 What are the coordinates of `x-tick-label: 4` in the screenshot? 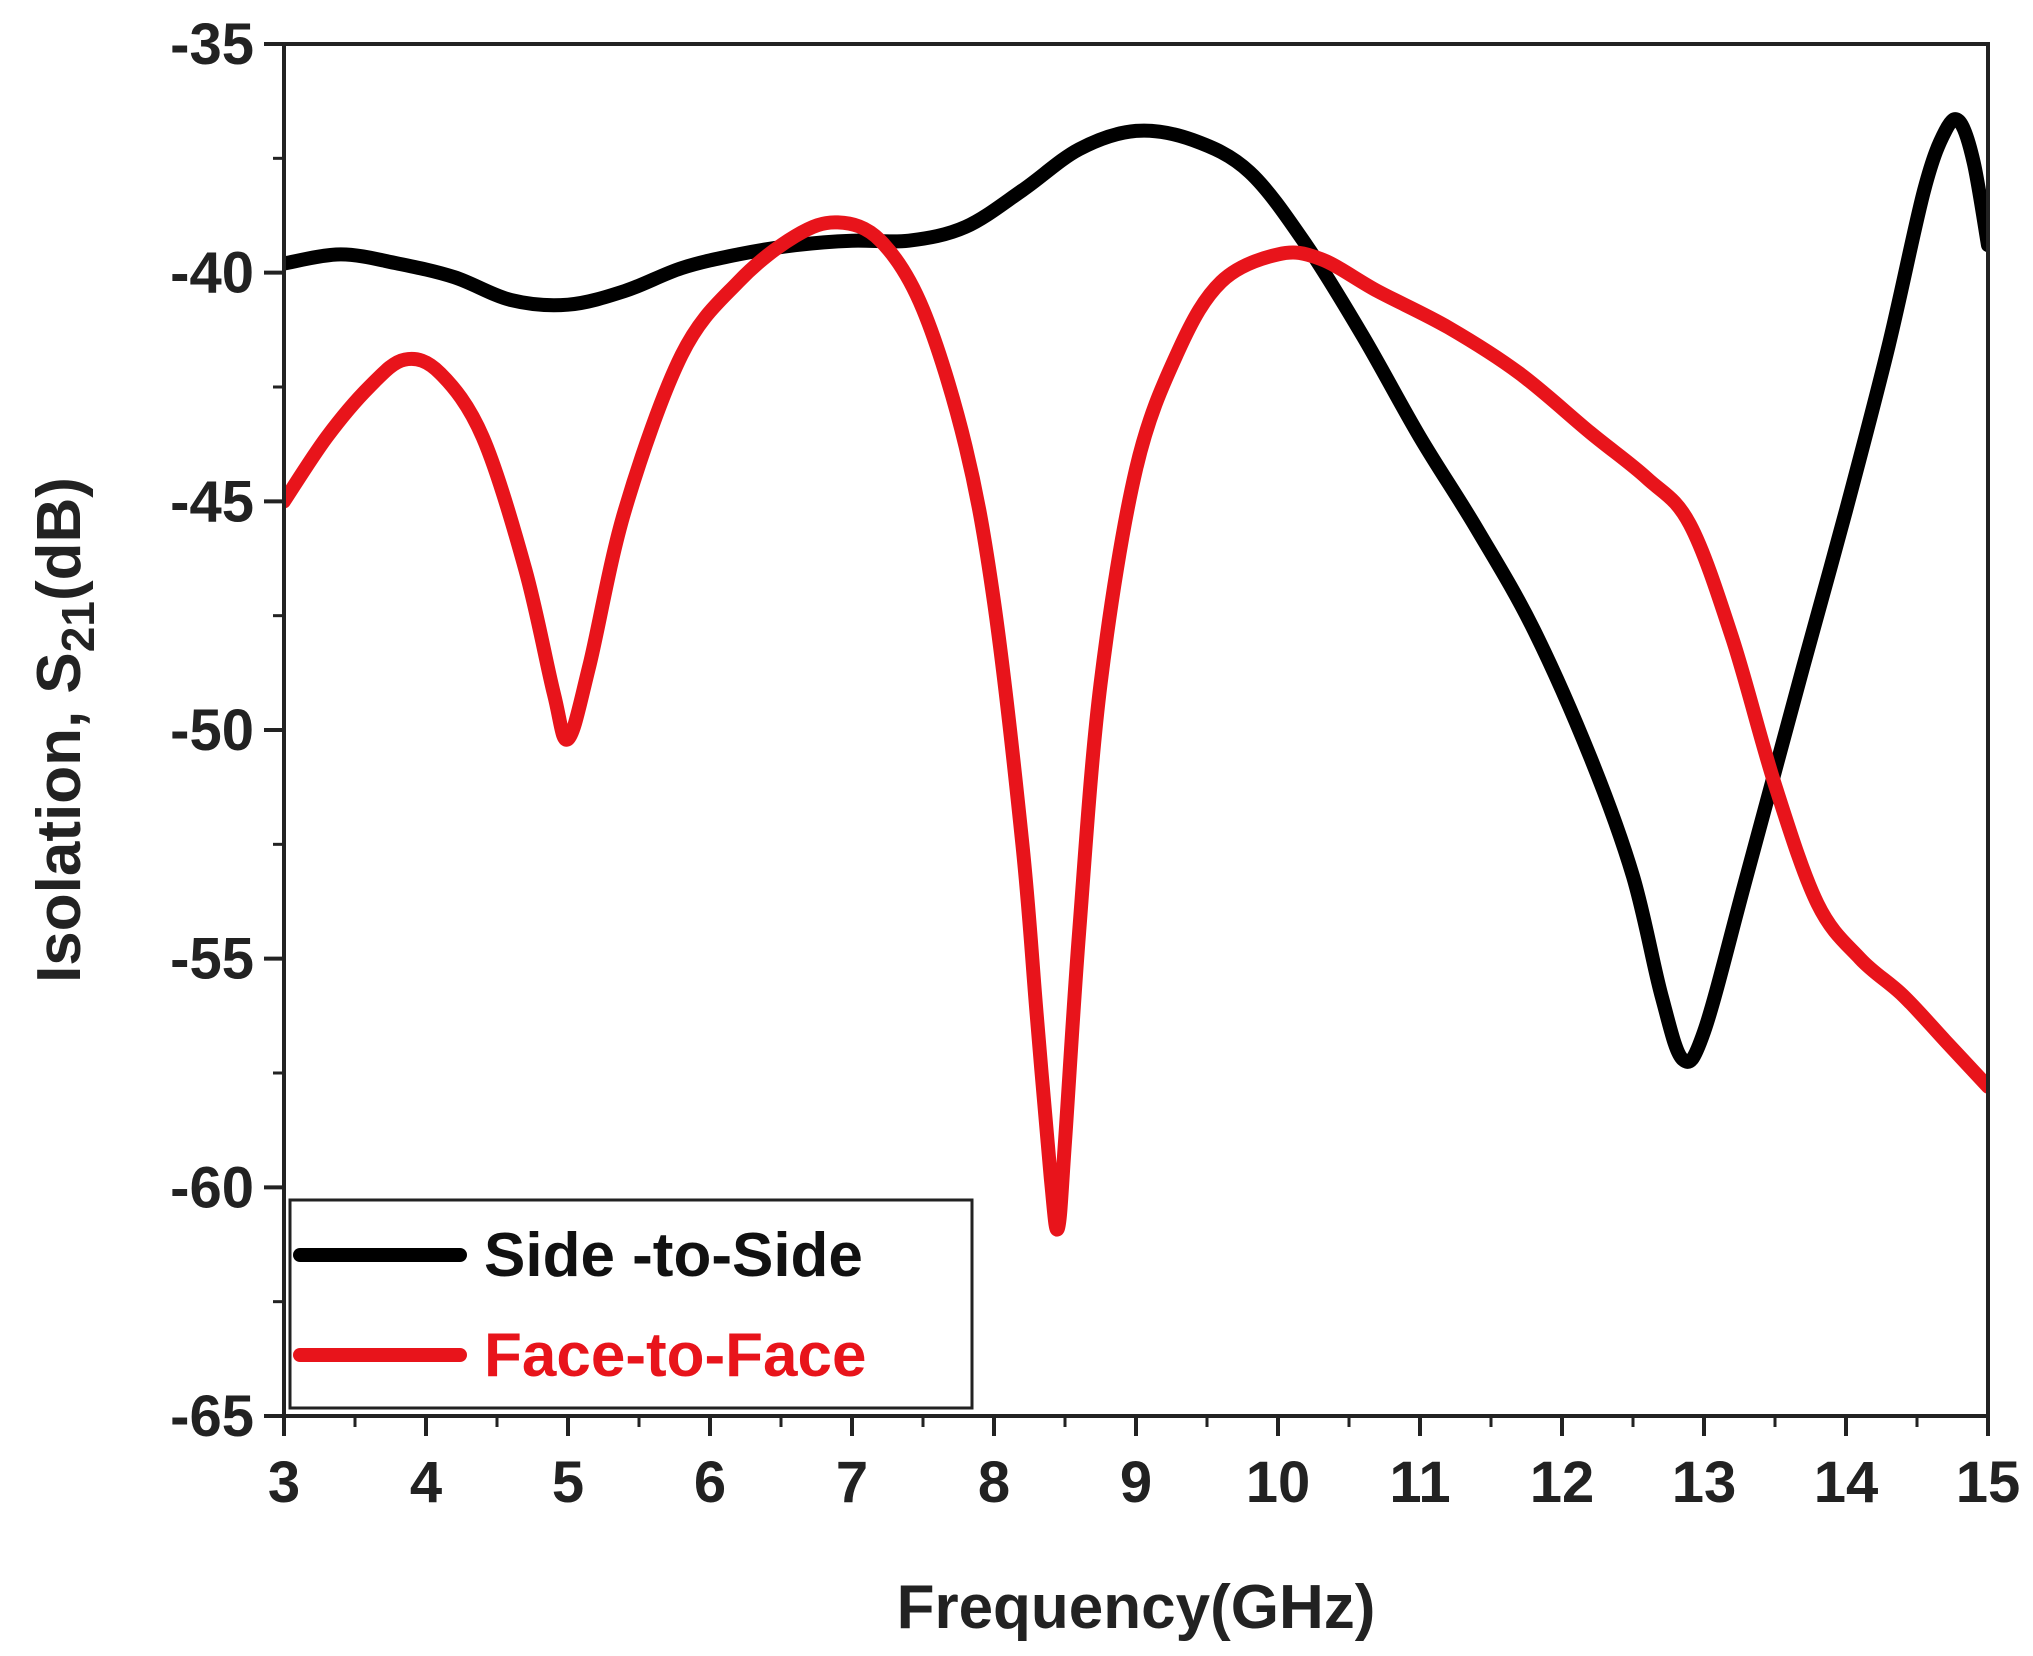 It's located at (426, 1482).